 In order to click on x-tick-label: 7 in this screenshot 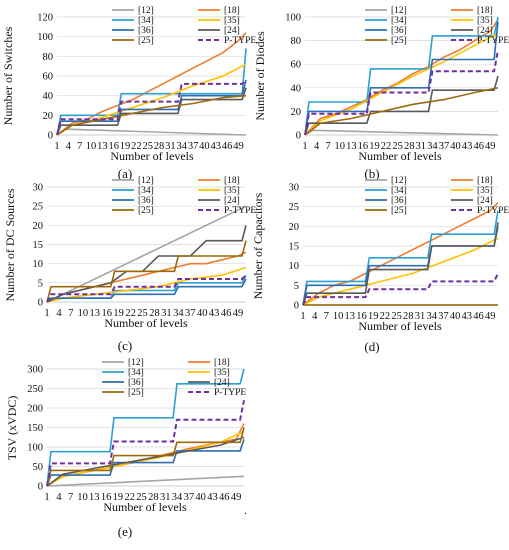, I will do `click(70, 497)`.